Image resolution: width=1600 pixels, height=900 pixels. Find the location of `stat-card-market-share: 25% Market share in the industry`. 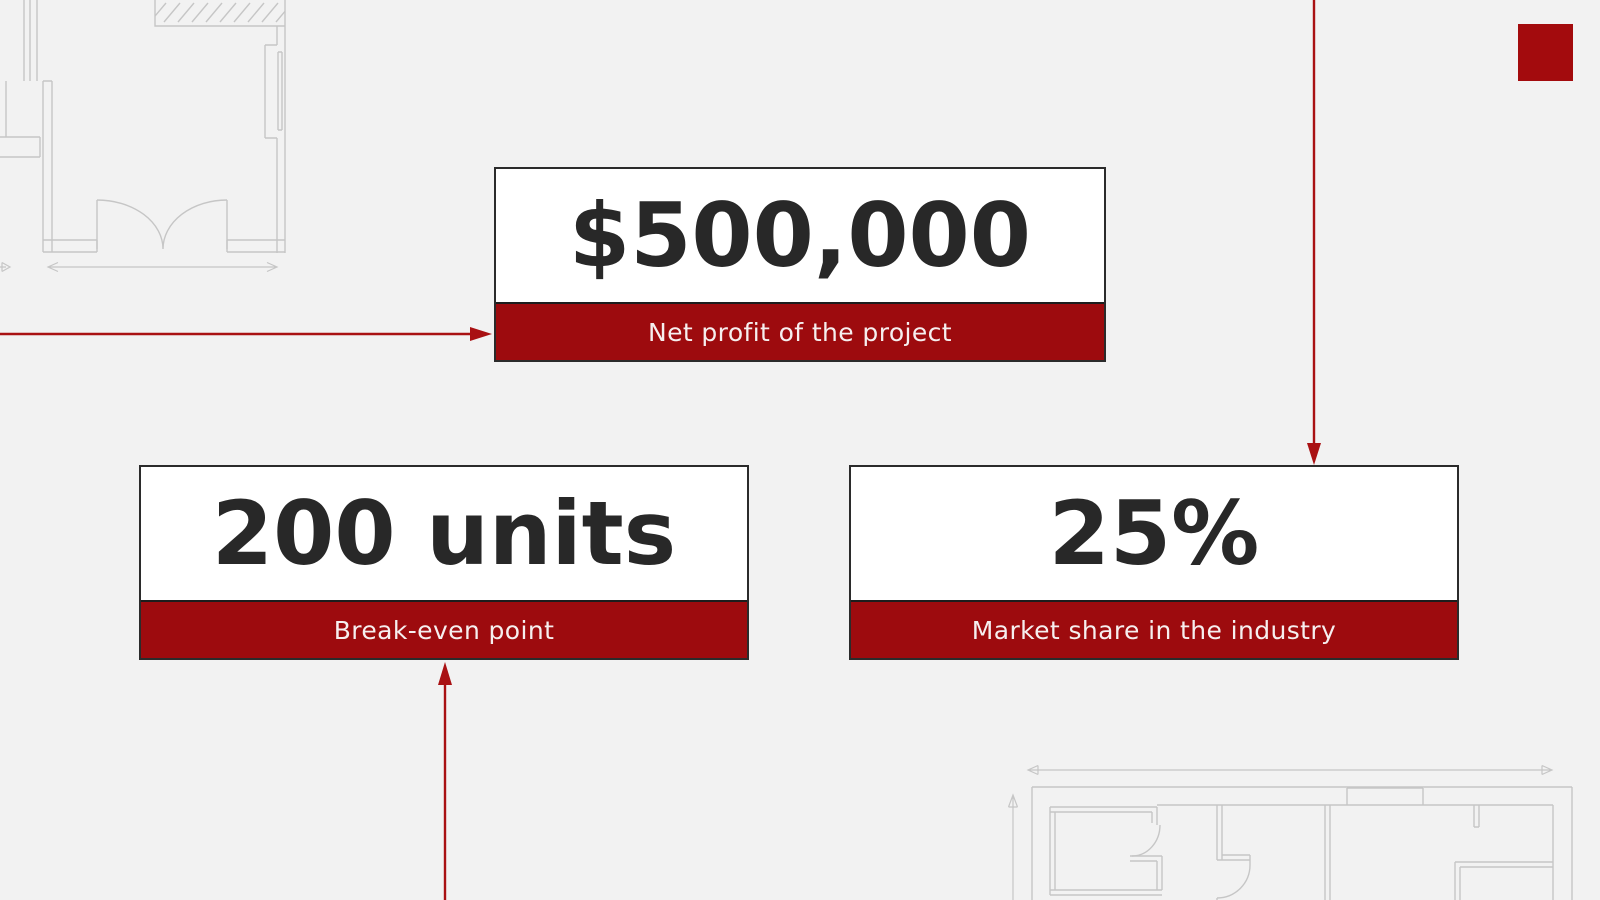

stat-card-market-share: 25% Market share in the industry is located at coordinates (1154, 562).